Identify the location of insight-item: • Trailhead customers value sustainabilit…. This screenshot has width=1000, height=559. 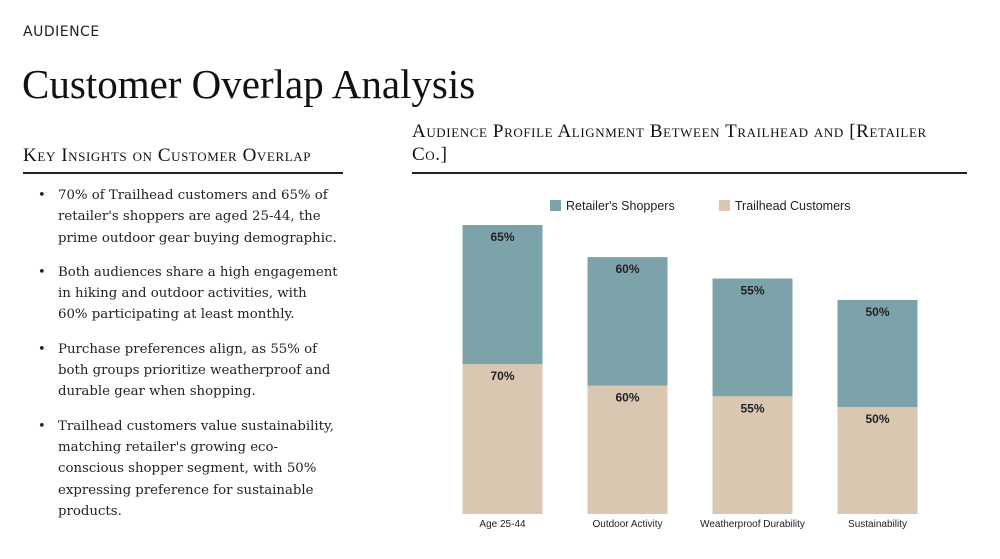
(188, 469).